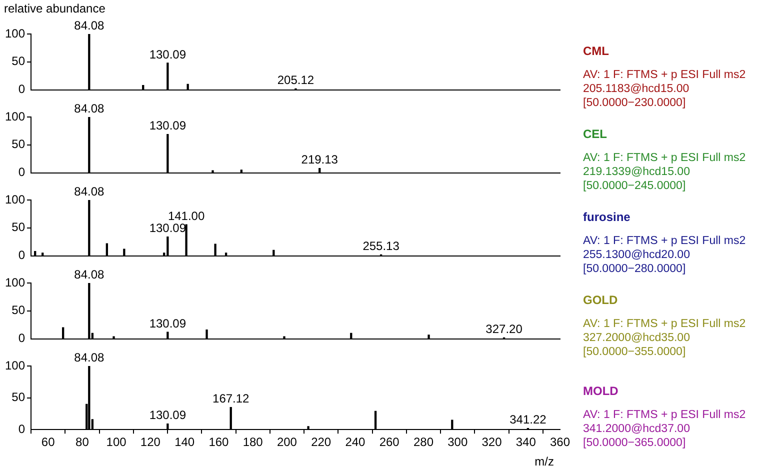 The height and width of the screenshot is (470, 769). Describe the element at coordinates (637, 337) in the screenshot. I see `text: 327.2000@hcd35.00` at that location.